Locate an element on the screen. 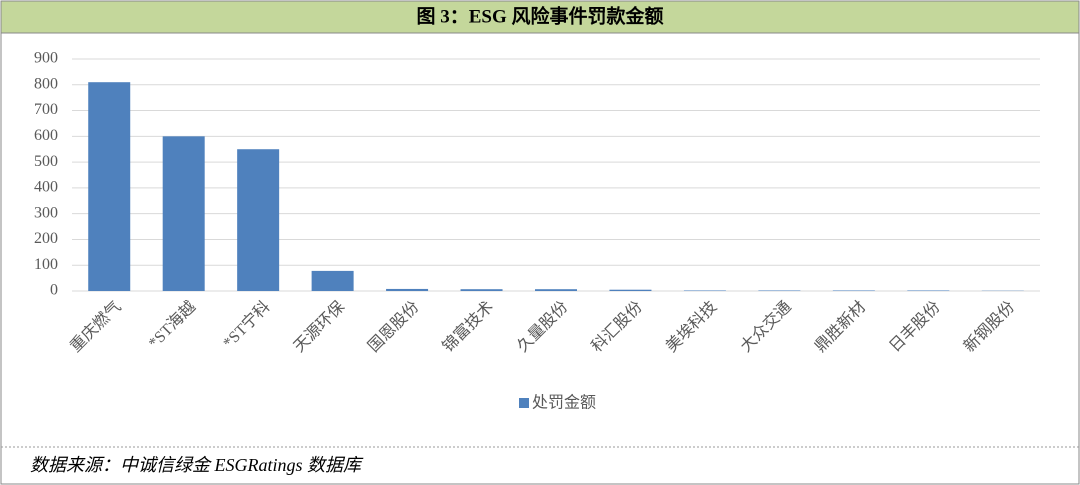 This screenshot has height=485, width=1080. y-tick-label: 600 is located at coordinates (46, 135).